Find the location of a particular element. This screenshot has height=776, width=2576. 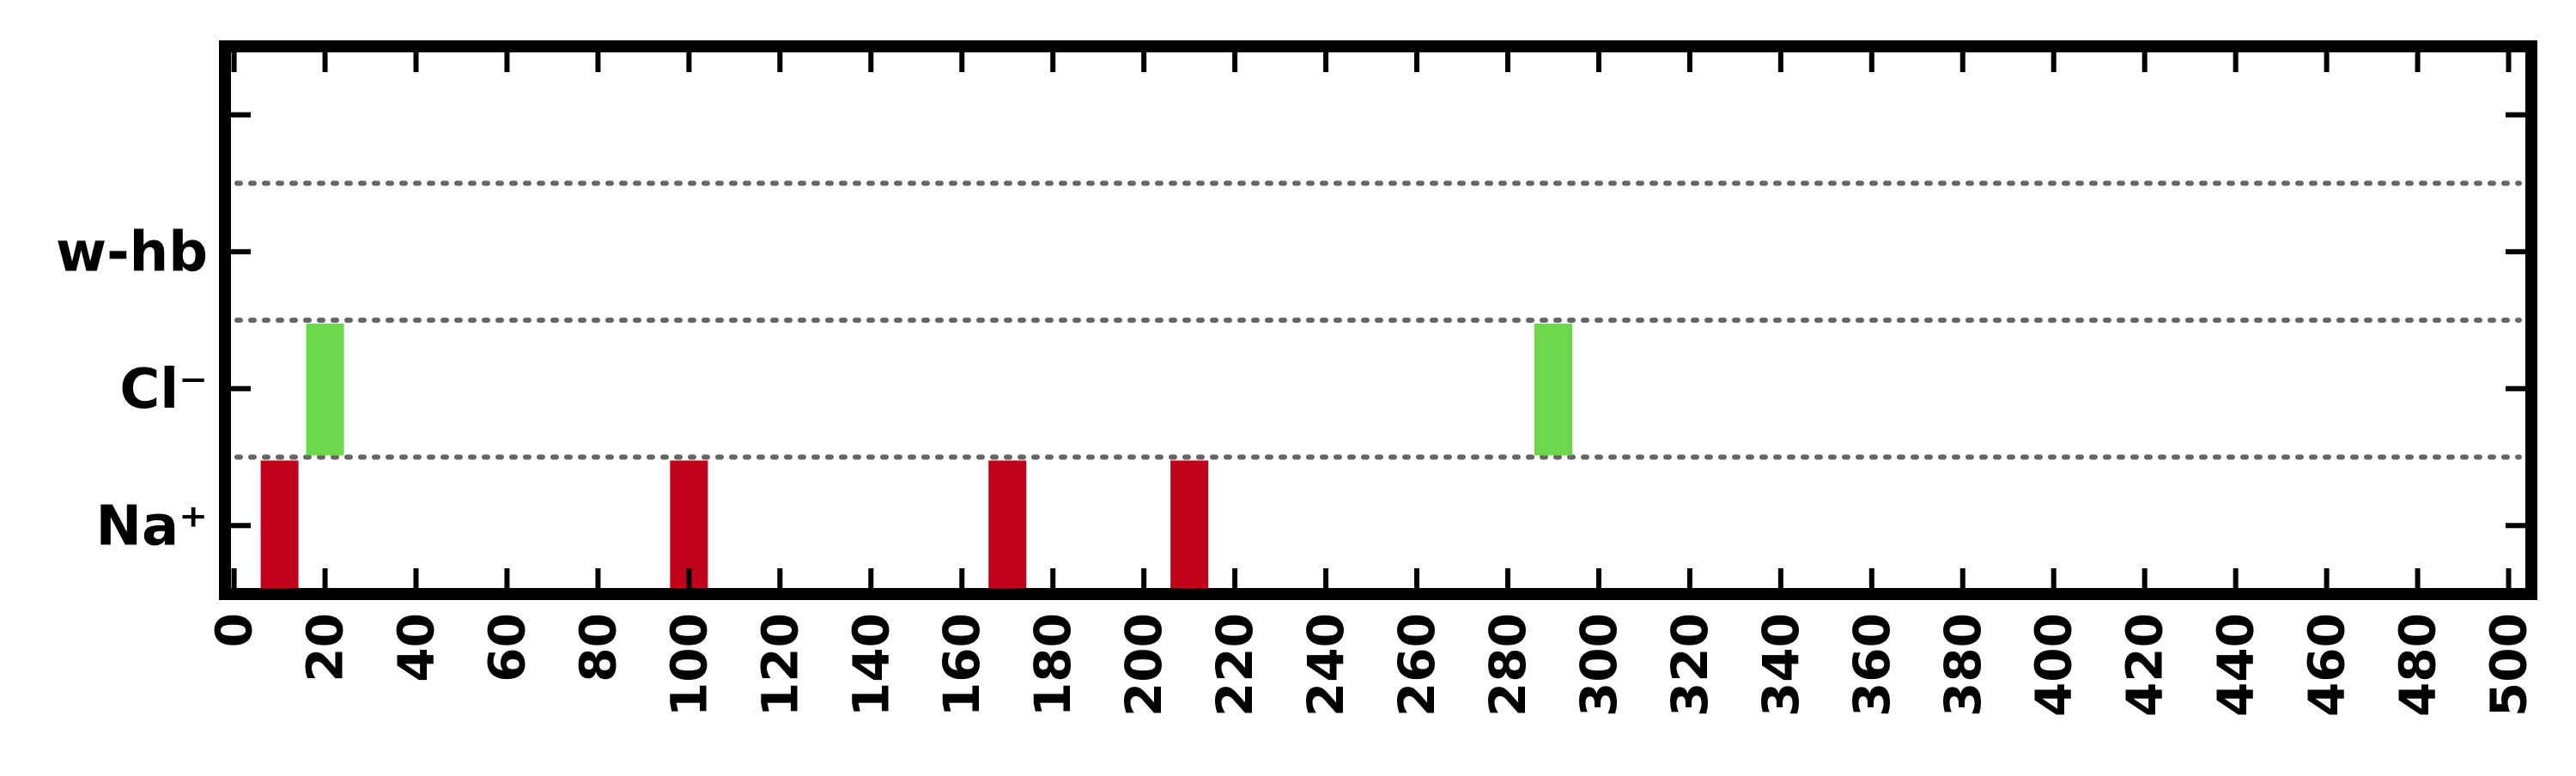

x-tick-label: 320 is located at coordinates (1690, 665).